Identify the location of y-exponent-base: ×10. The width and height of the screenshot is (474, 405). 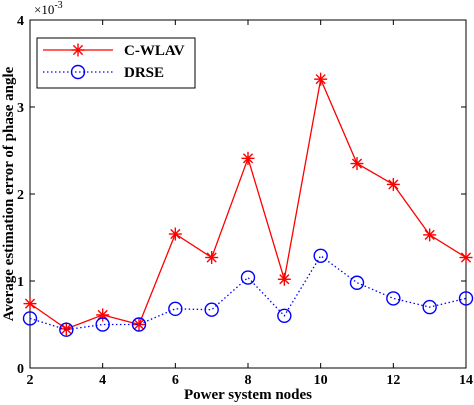
(44, 9).